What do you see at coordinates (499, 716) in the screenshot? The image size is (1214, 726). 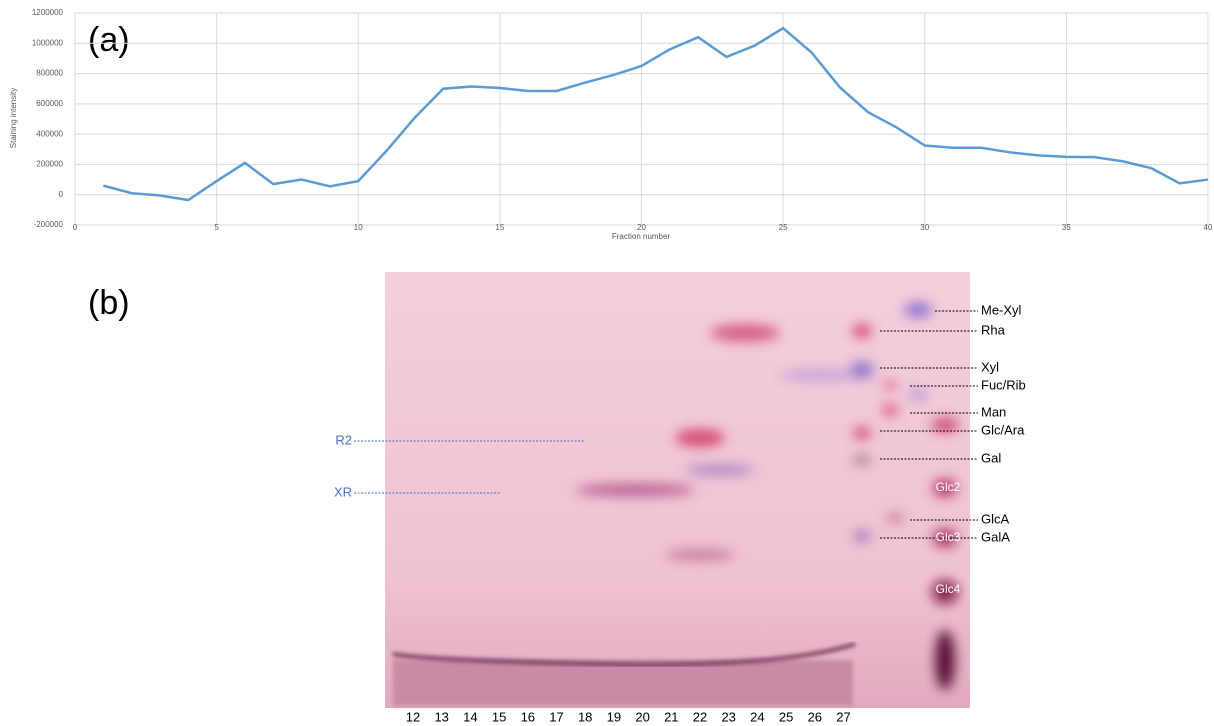 I see `lane-label: 15` at bounding box center [499, 716].